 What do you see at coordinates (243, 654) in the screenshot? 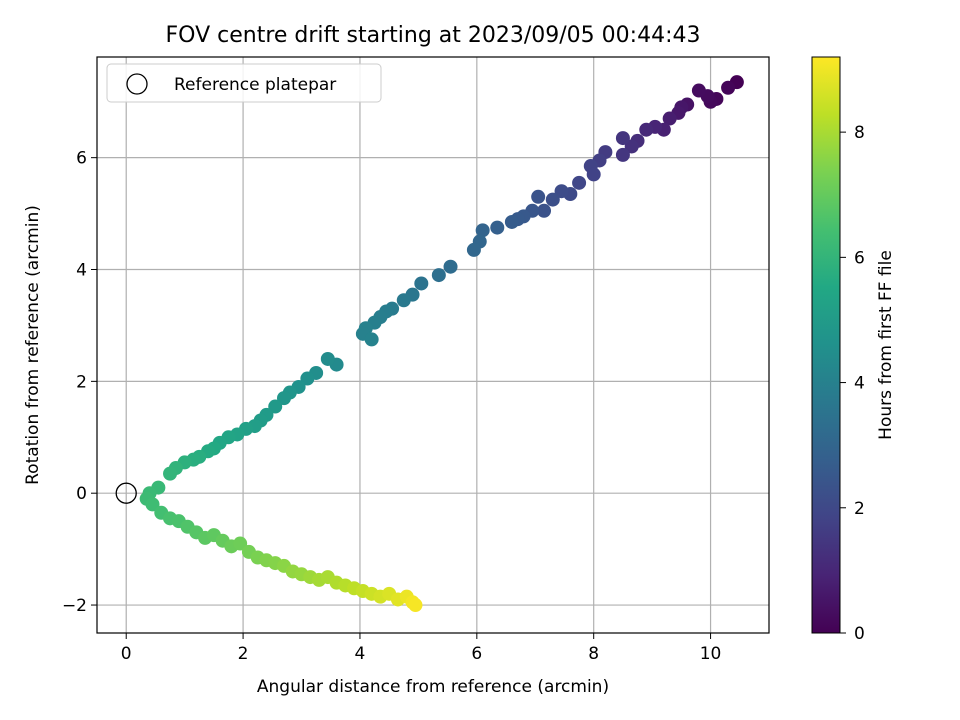
I see `x-tick-label: 2` at bounding box center [243, 654].